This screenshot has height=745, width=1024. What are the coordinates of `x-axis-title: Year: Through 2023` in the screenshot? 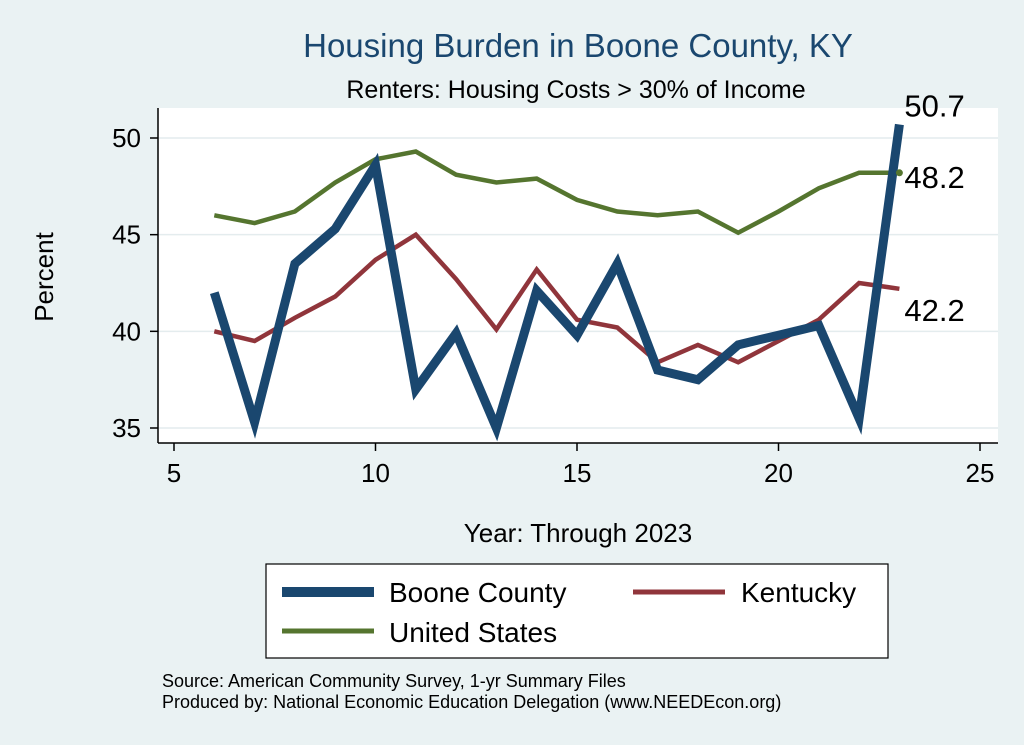 It's located at (578, 533).